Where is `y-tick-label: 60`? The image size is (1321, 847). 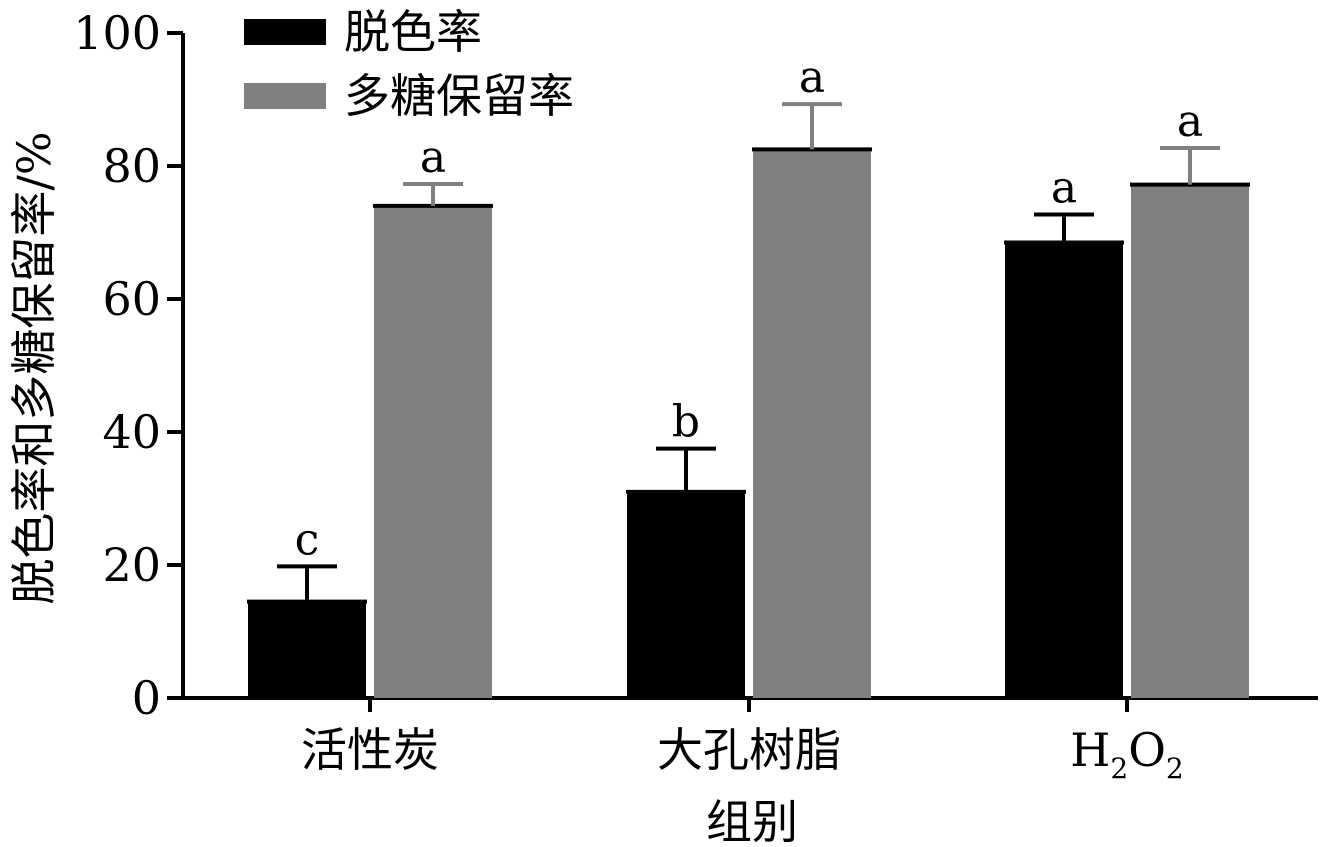 y-tick-label: 60 is located at coordinates (131, 299).